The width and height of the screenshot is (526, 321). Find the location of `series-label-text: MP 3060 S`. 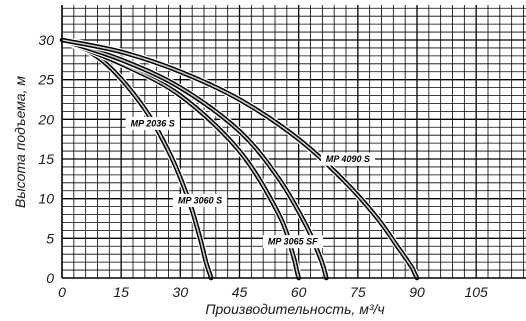

series-label-text: MP 3060 S is located at coordinates (200, 200).